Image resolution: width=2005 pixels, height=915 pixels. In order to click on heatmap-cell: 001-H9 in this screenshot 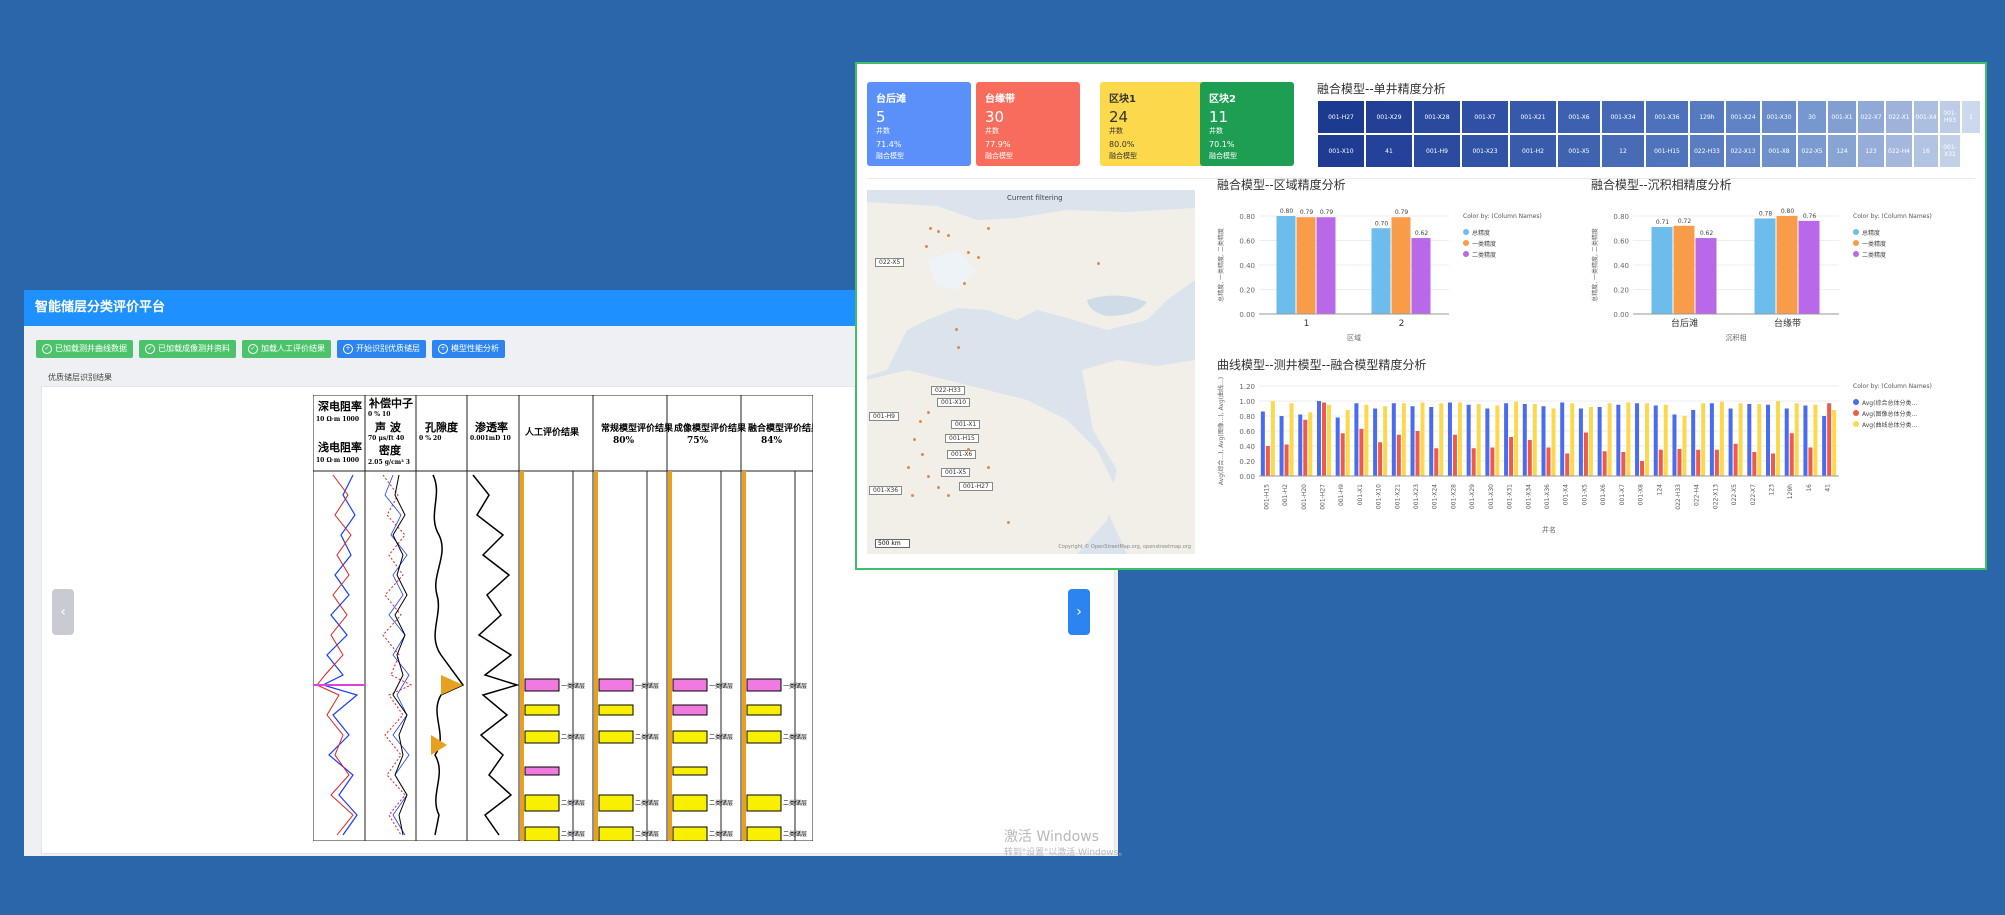, I will do `click(1437, 151)`.